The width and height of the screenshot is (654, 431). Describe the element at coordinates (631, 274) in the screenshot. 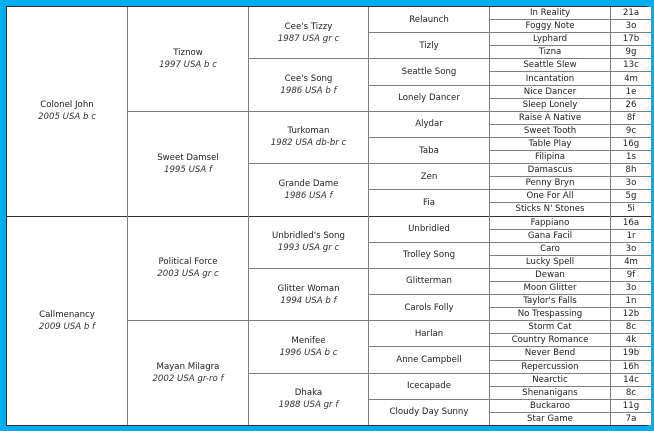

I see `family-number: 9f` at that location.